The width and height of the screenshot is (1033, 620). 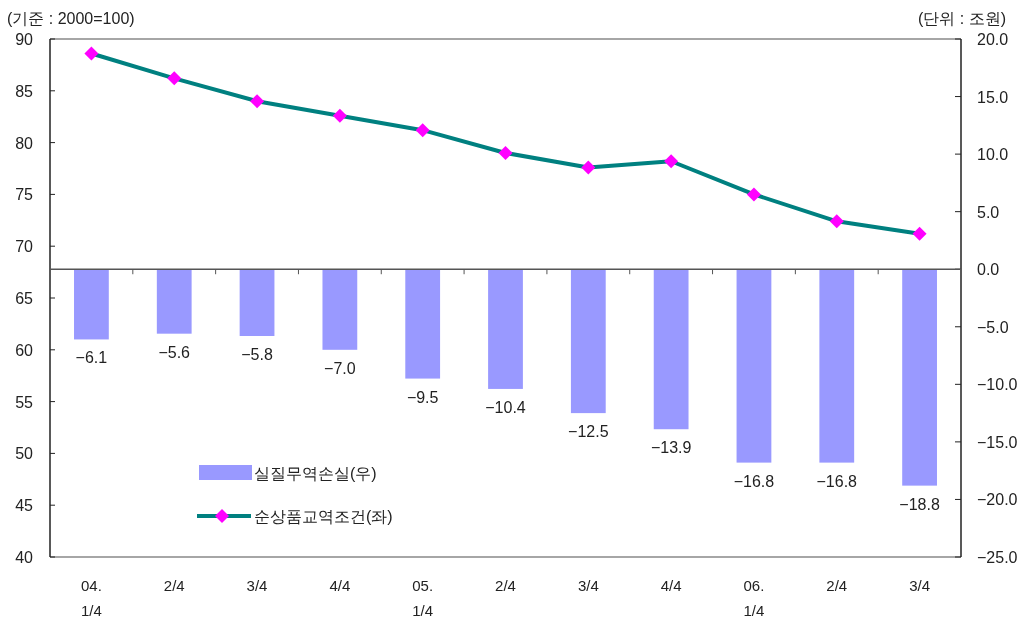 I want to click on y-tick-label: 55, so click(x=24, y=402).